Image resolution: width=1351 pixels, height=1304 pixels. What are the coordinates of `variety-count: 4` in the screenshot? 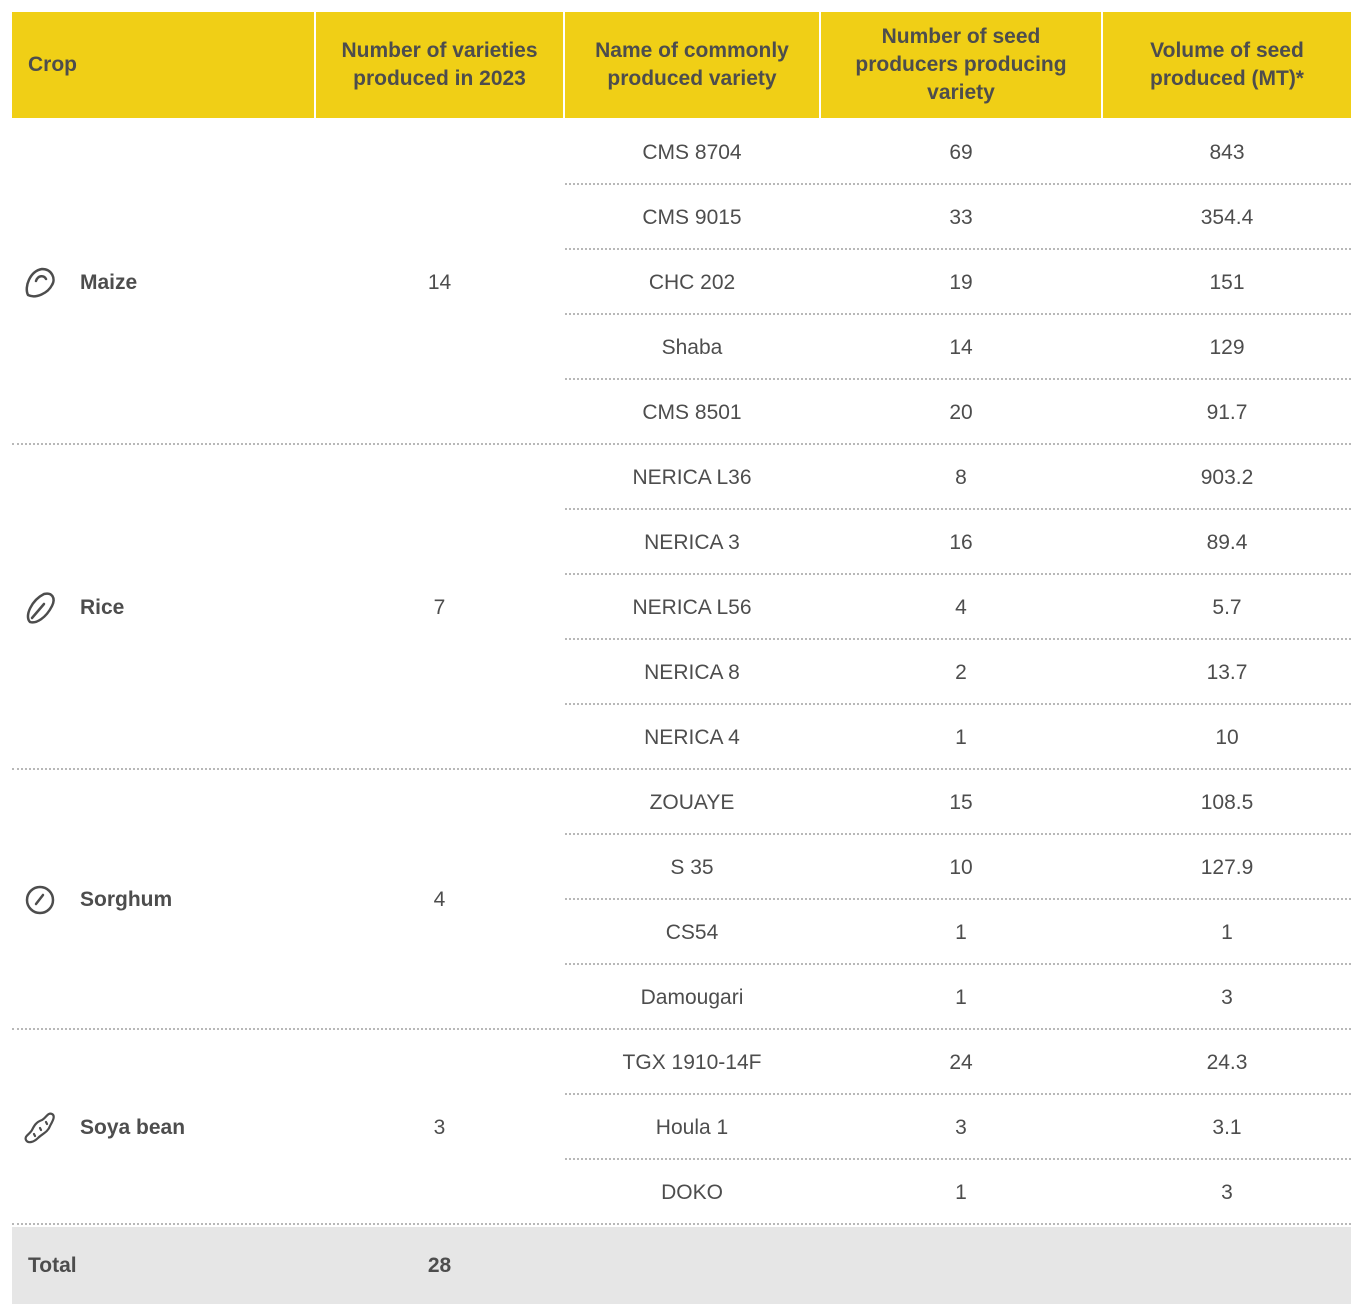 It's located at (439, 899).